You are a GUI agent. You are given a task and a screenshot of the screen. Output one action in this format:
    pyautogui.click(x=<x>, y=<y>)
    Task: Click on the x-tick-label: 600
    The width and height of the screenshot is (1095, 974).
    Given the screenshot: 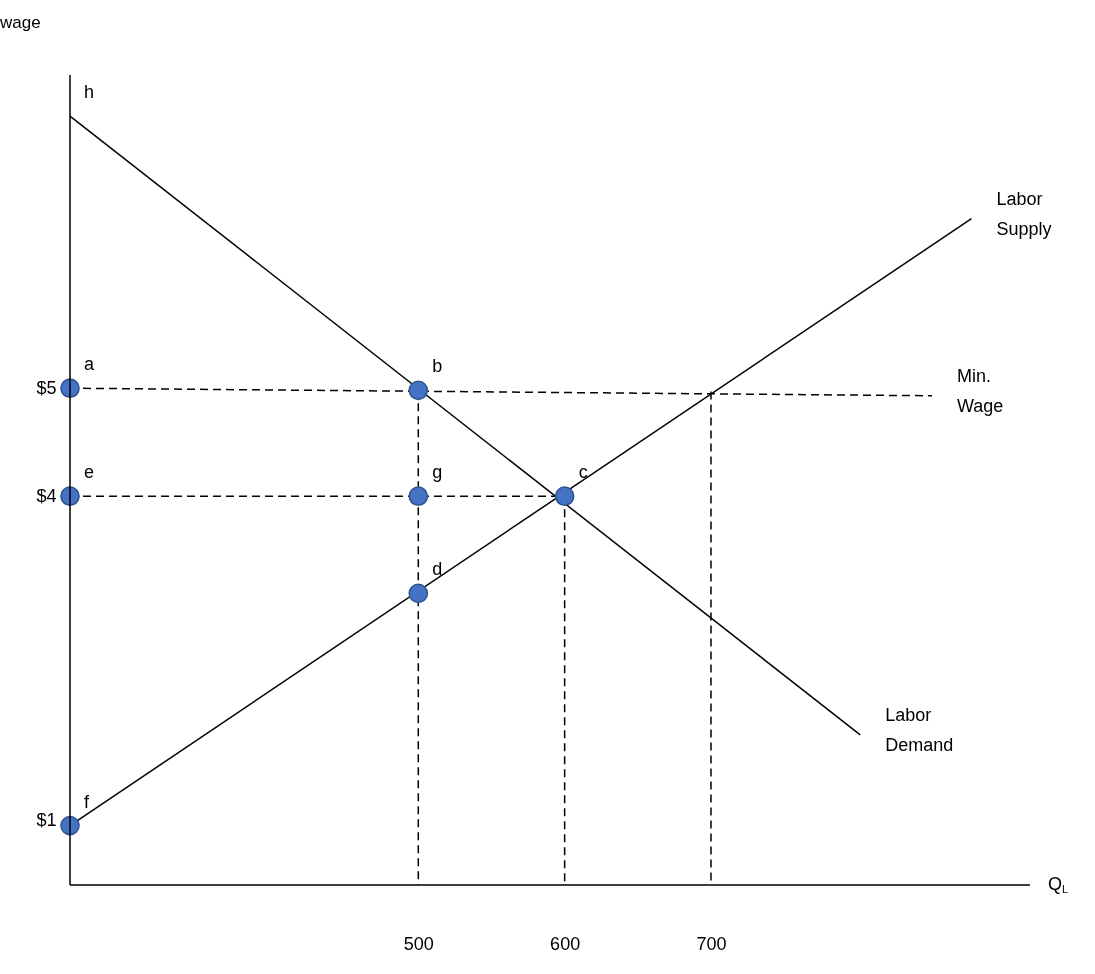 What is the action you would take?
    pyautogui.click(x=565, y=943)
    